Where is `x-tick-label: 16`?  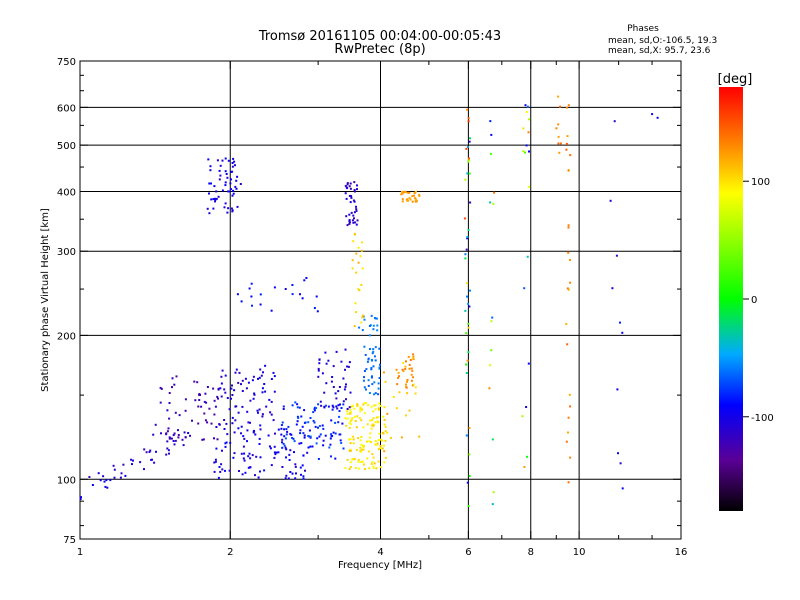 x-tick-label: 16 is located at coordinates (681, 552).